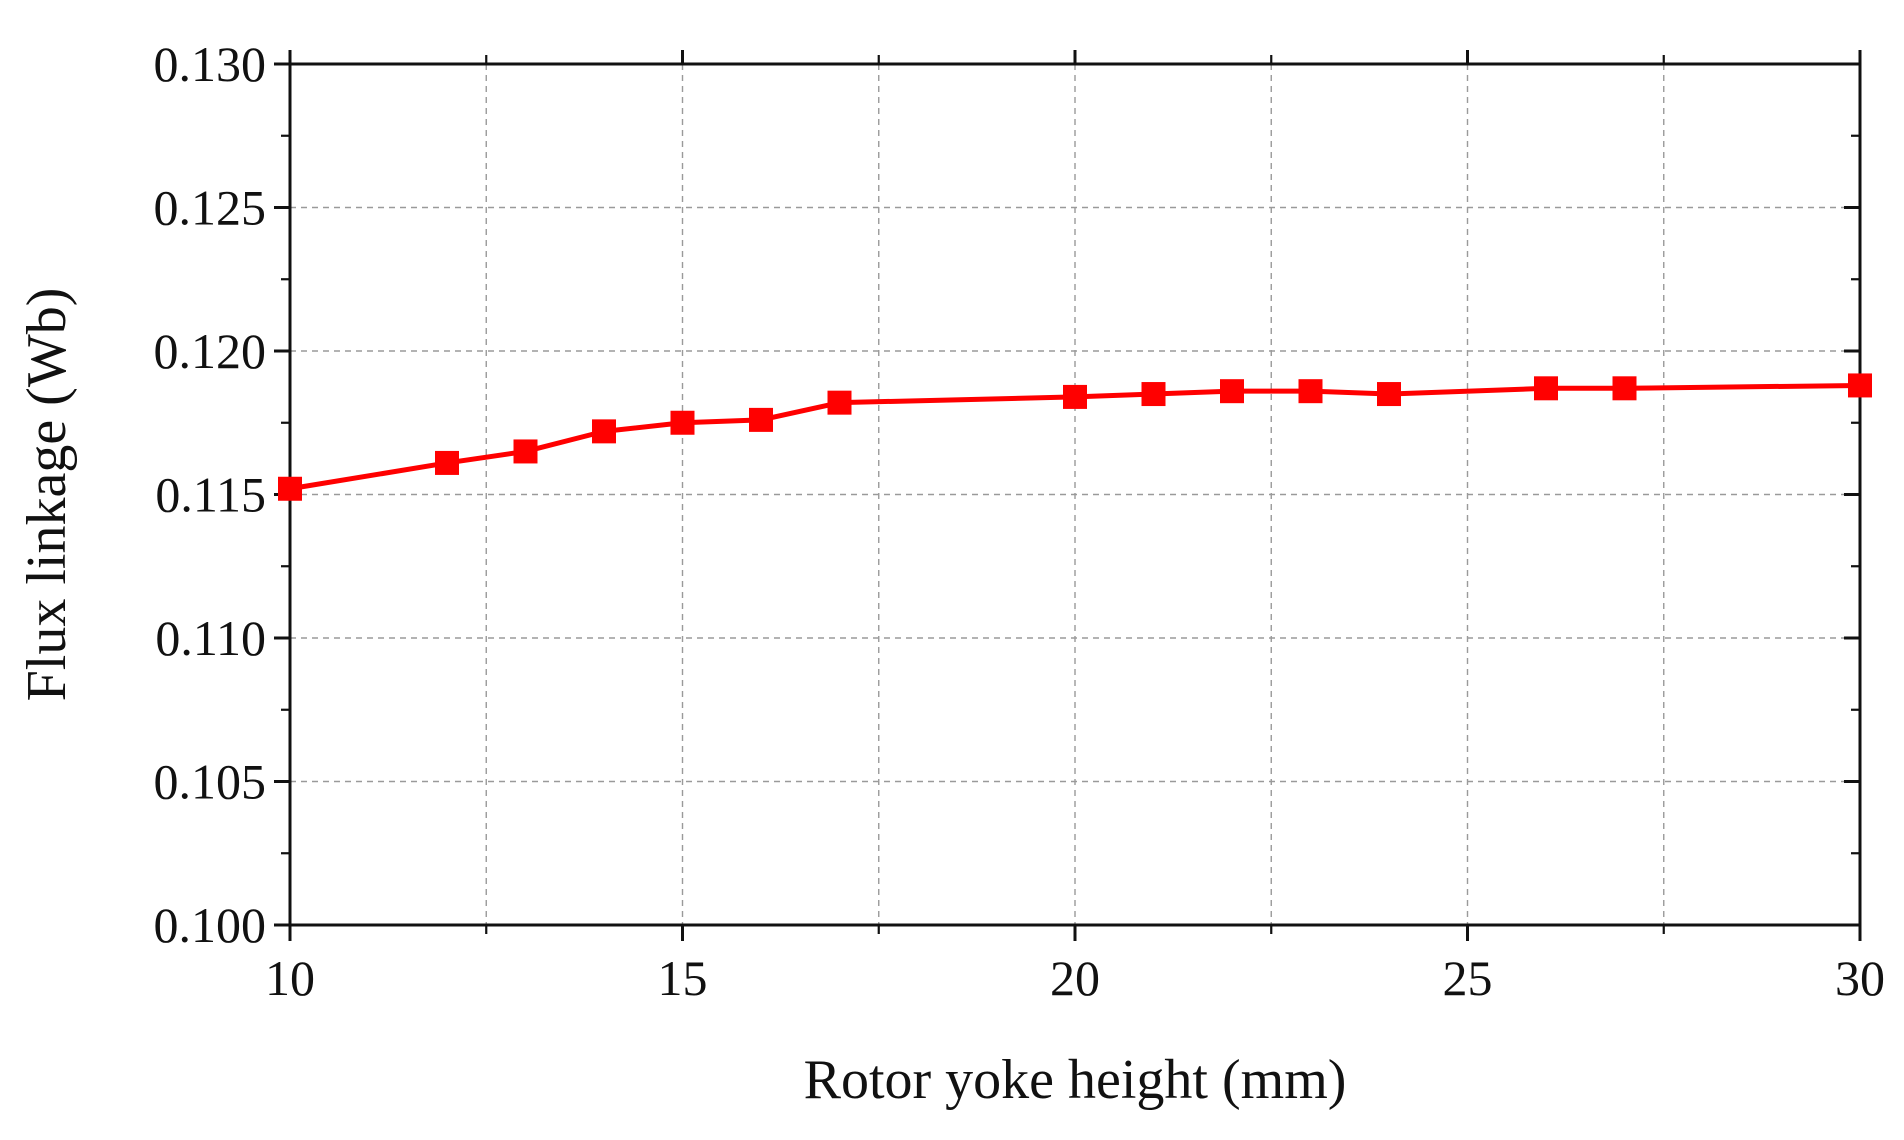  Describe the element at coordinates (210, 208) in the screenshot. I see `y-tick-label: 0.125` at that location.